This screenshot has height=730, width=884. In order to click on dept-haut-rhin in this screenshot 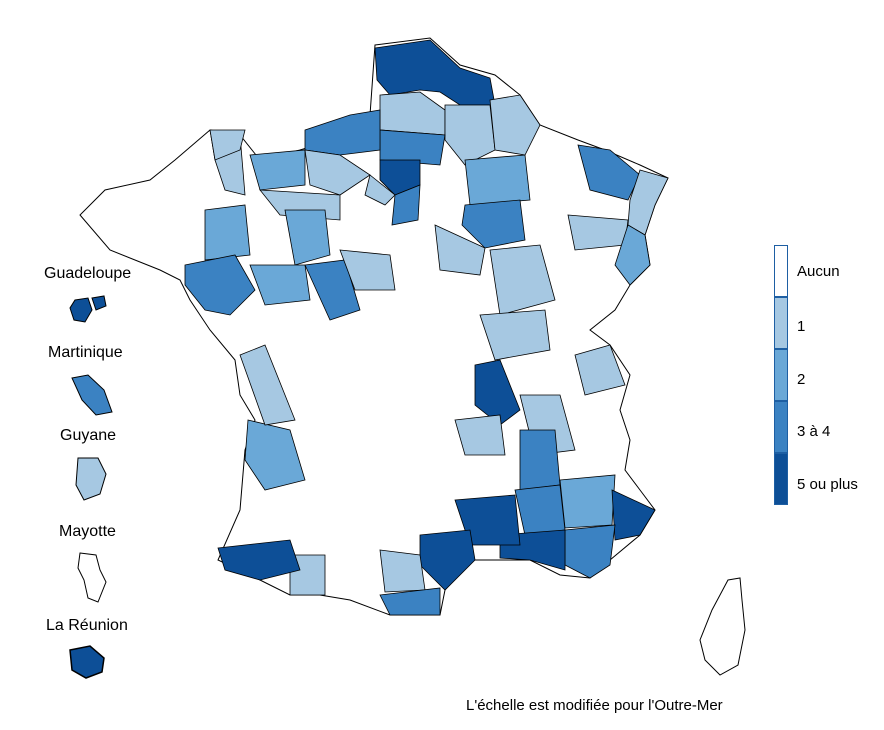, I will do `click(632, 255)`.